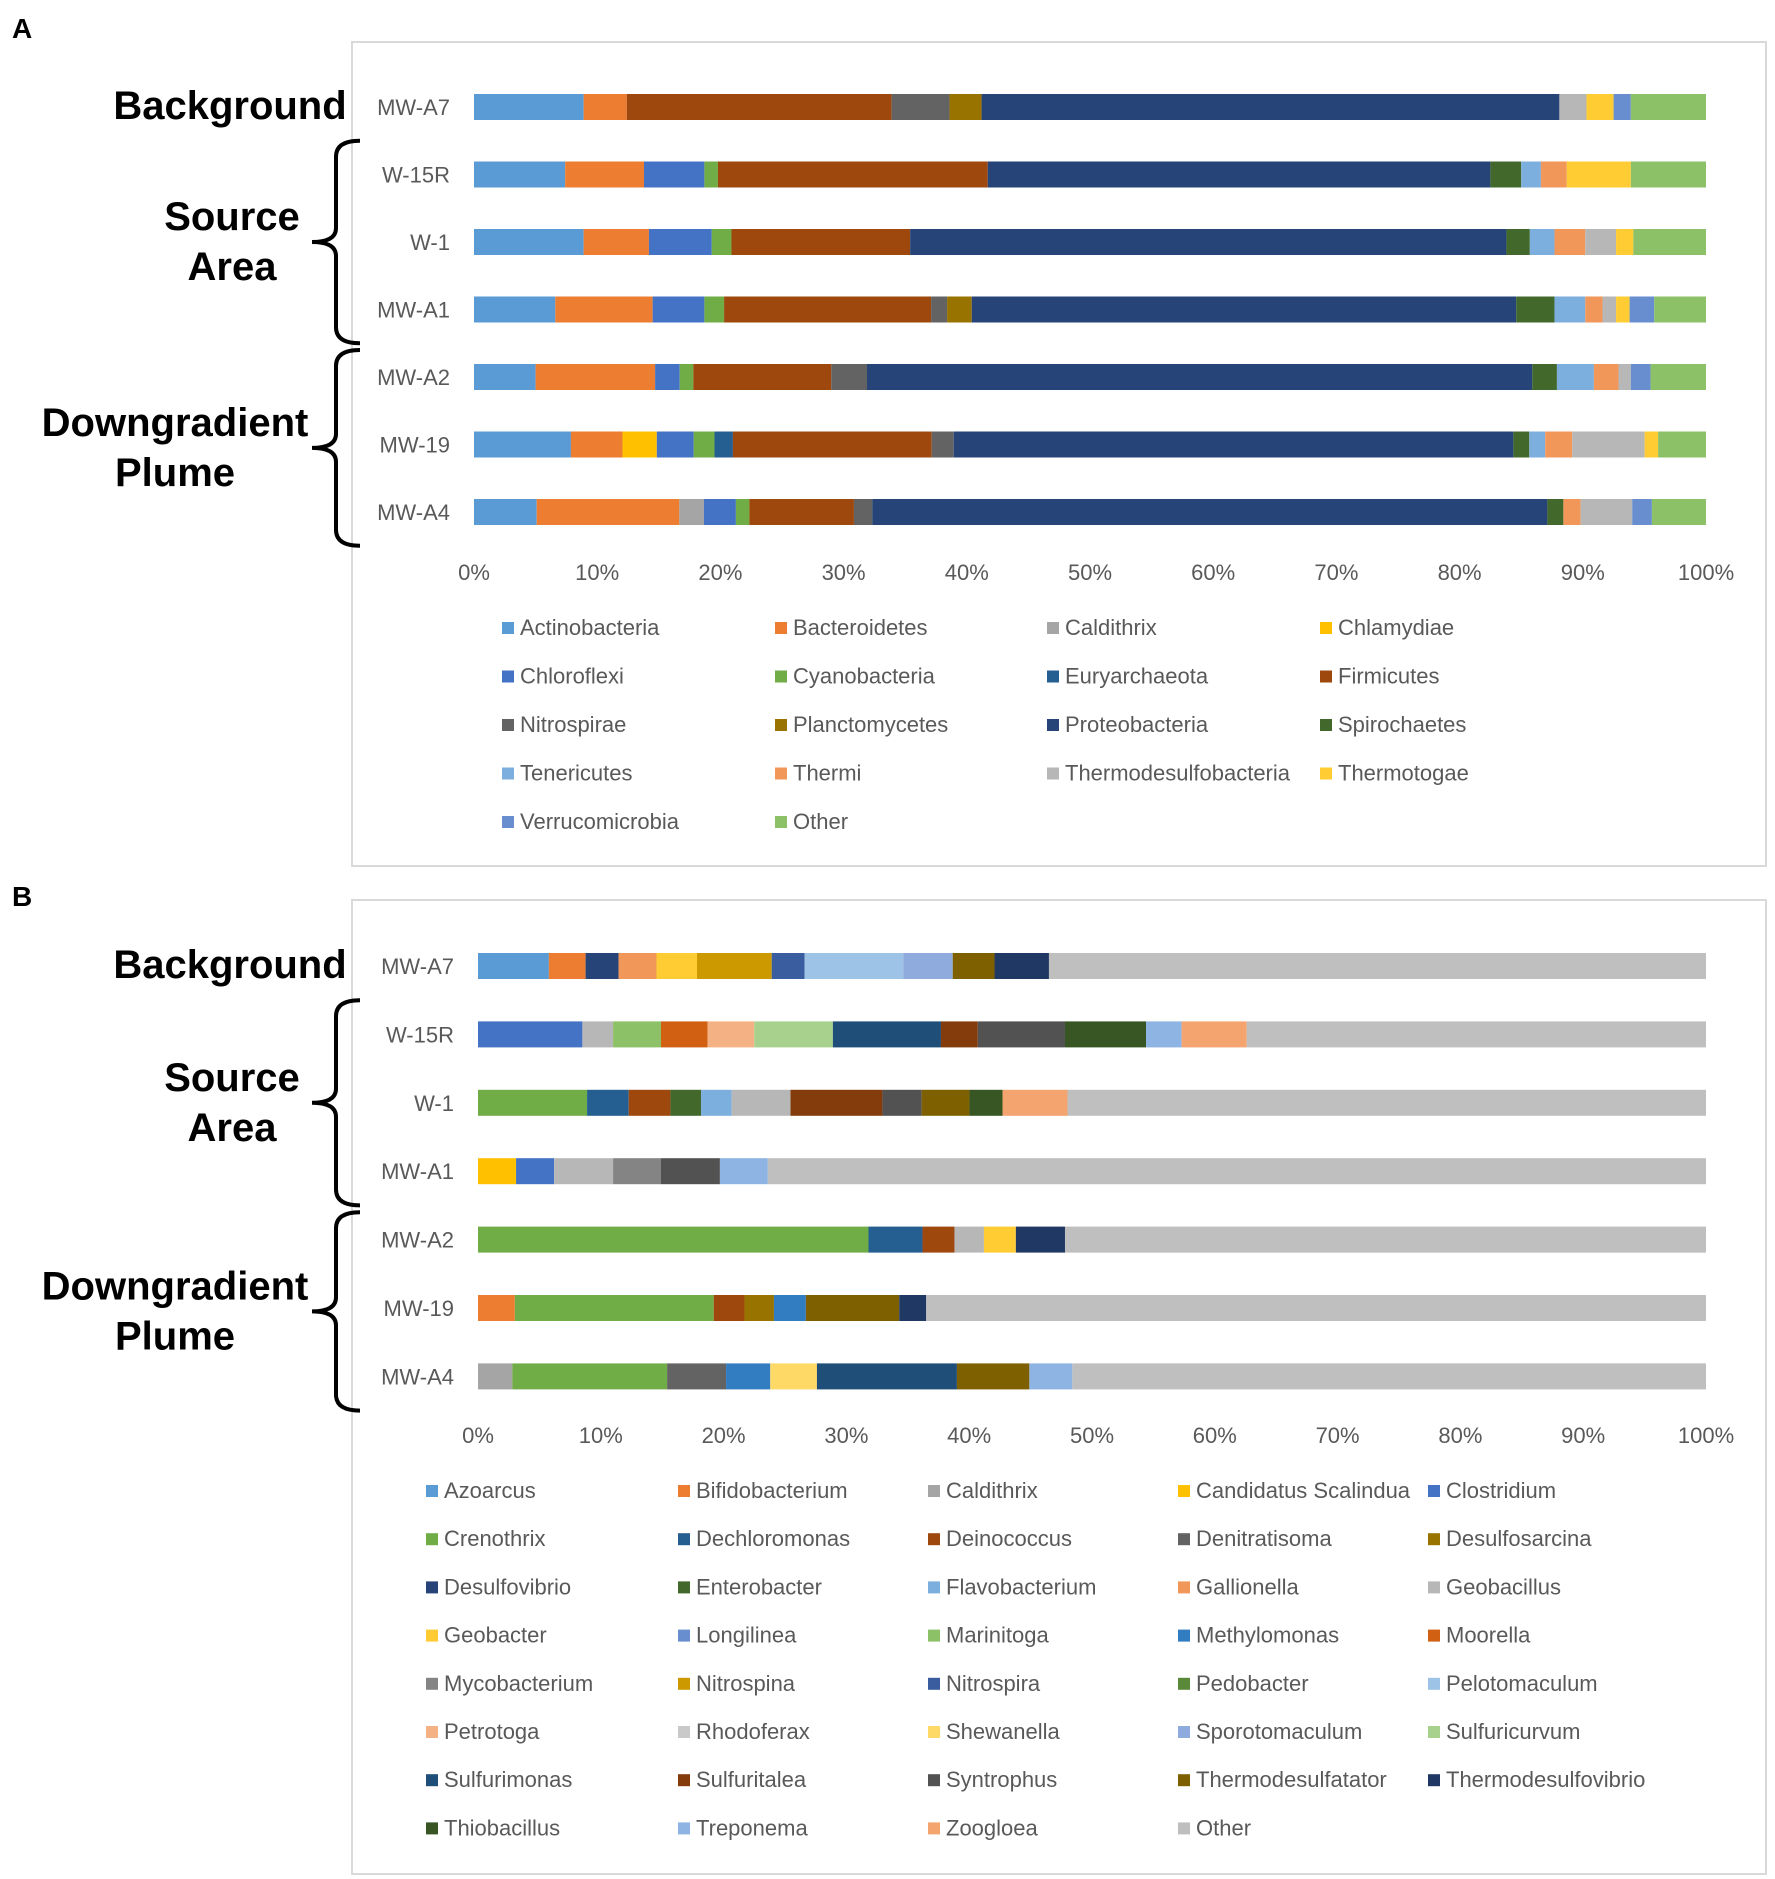 This screenshot has height=1879, width=1775. What do you see at coordinates (1396, 627) in the screenshot?
I see `legend-label: Chlamydiae` at bounding box center [1396, 627].